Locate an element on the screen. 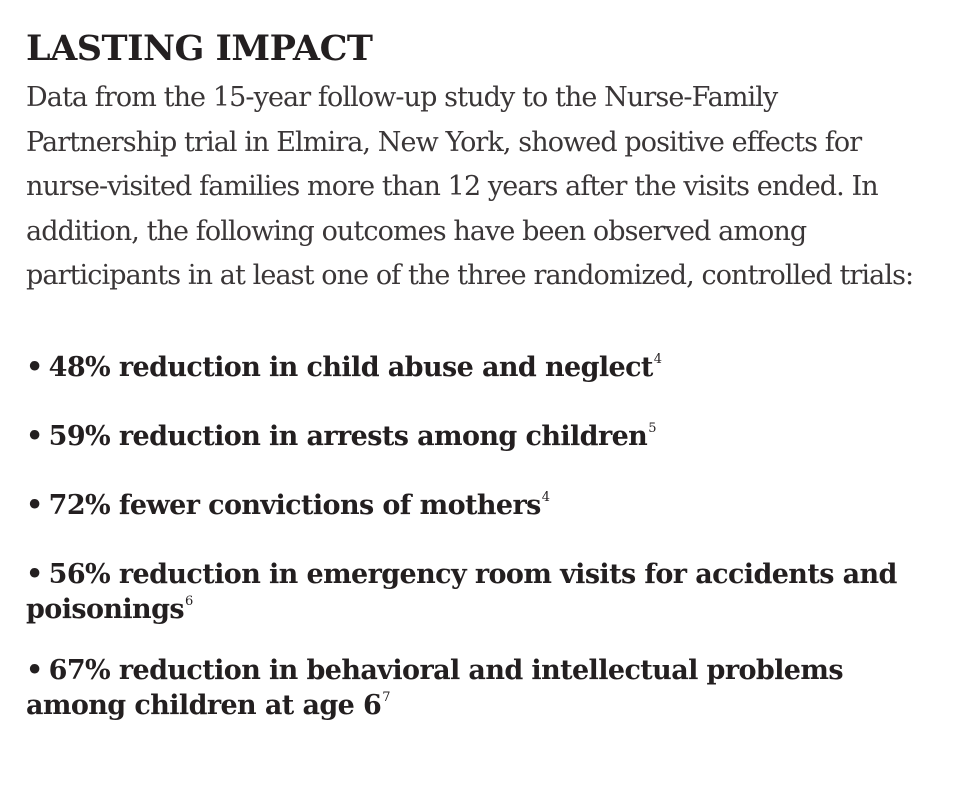 This screenshot has height=794, width=955. footnote-ref: 7 is located at coordinates (386, 697).